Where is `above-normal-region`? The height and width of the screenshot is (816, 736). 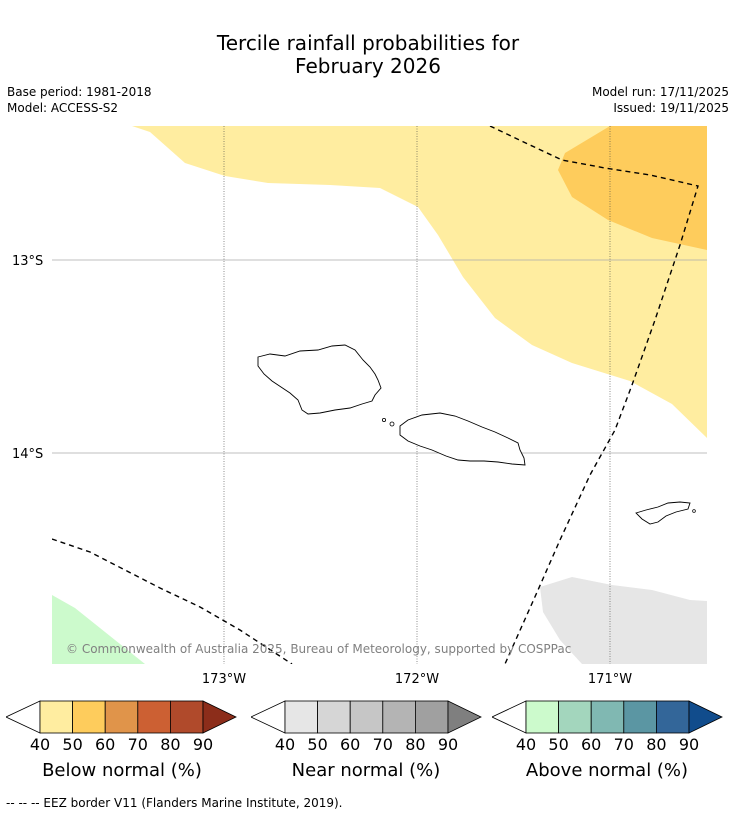
above-normal-region is located at coordinates (98, 629).